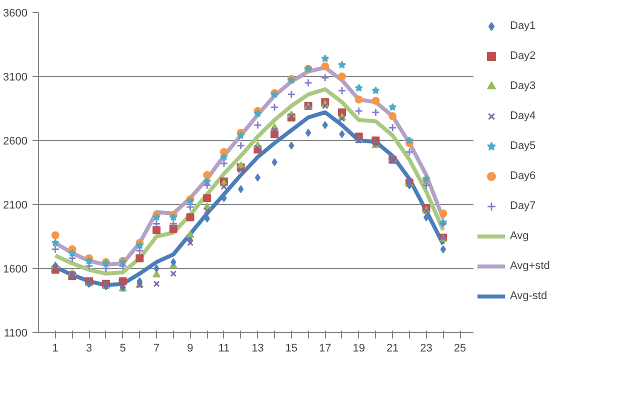 The image size is (623, 403). Describe the element at coordinates (15, 142) in the screenshot. I see `y-tick-label: 2600` at that location.